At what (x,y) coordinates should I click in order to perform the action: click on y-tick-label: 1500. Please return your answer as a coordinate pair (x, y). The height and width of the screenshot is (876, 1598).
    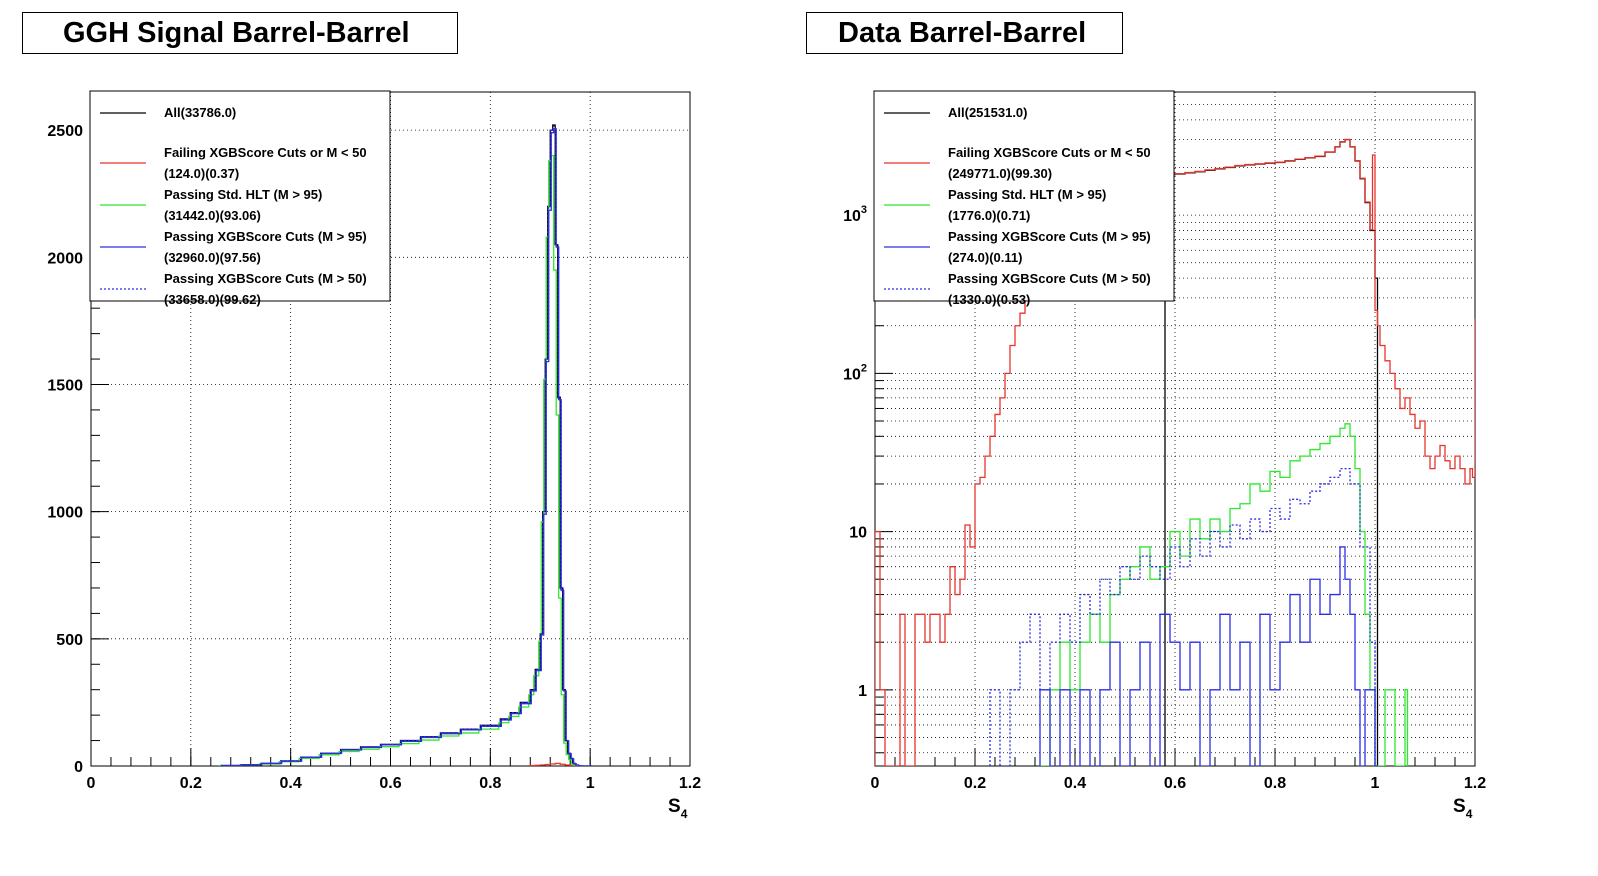
    Looking at the image, I should click on (65, 385).